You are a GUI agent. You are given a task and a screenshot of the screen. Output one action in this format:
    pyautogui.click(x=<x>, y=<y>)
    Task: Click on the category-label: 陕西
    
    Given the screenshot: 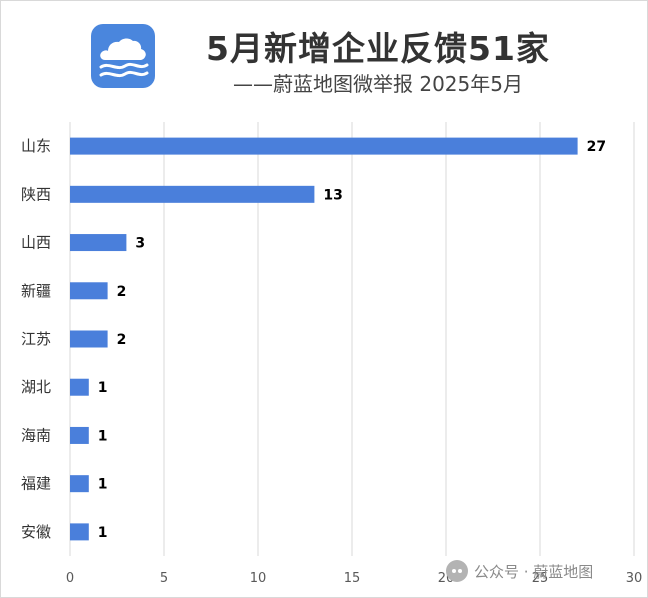 What is the action you would take?
    pyautogui.click(x=36, y=194)
    